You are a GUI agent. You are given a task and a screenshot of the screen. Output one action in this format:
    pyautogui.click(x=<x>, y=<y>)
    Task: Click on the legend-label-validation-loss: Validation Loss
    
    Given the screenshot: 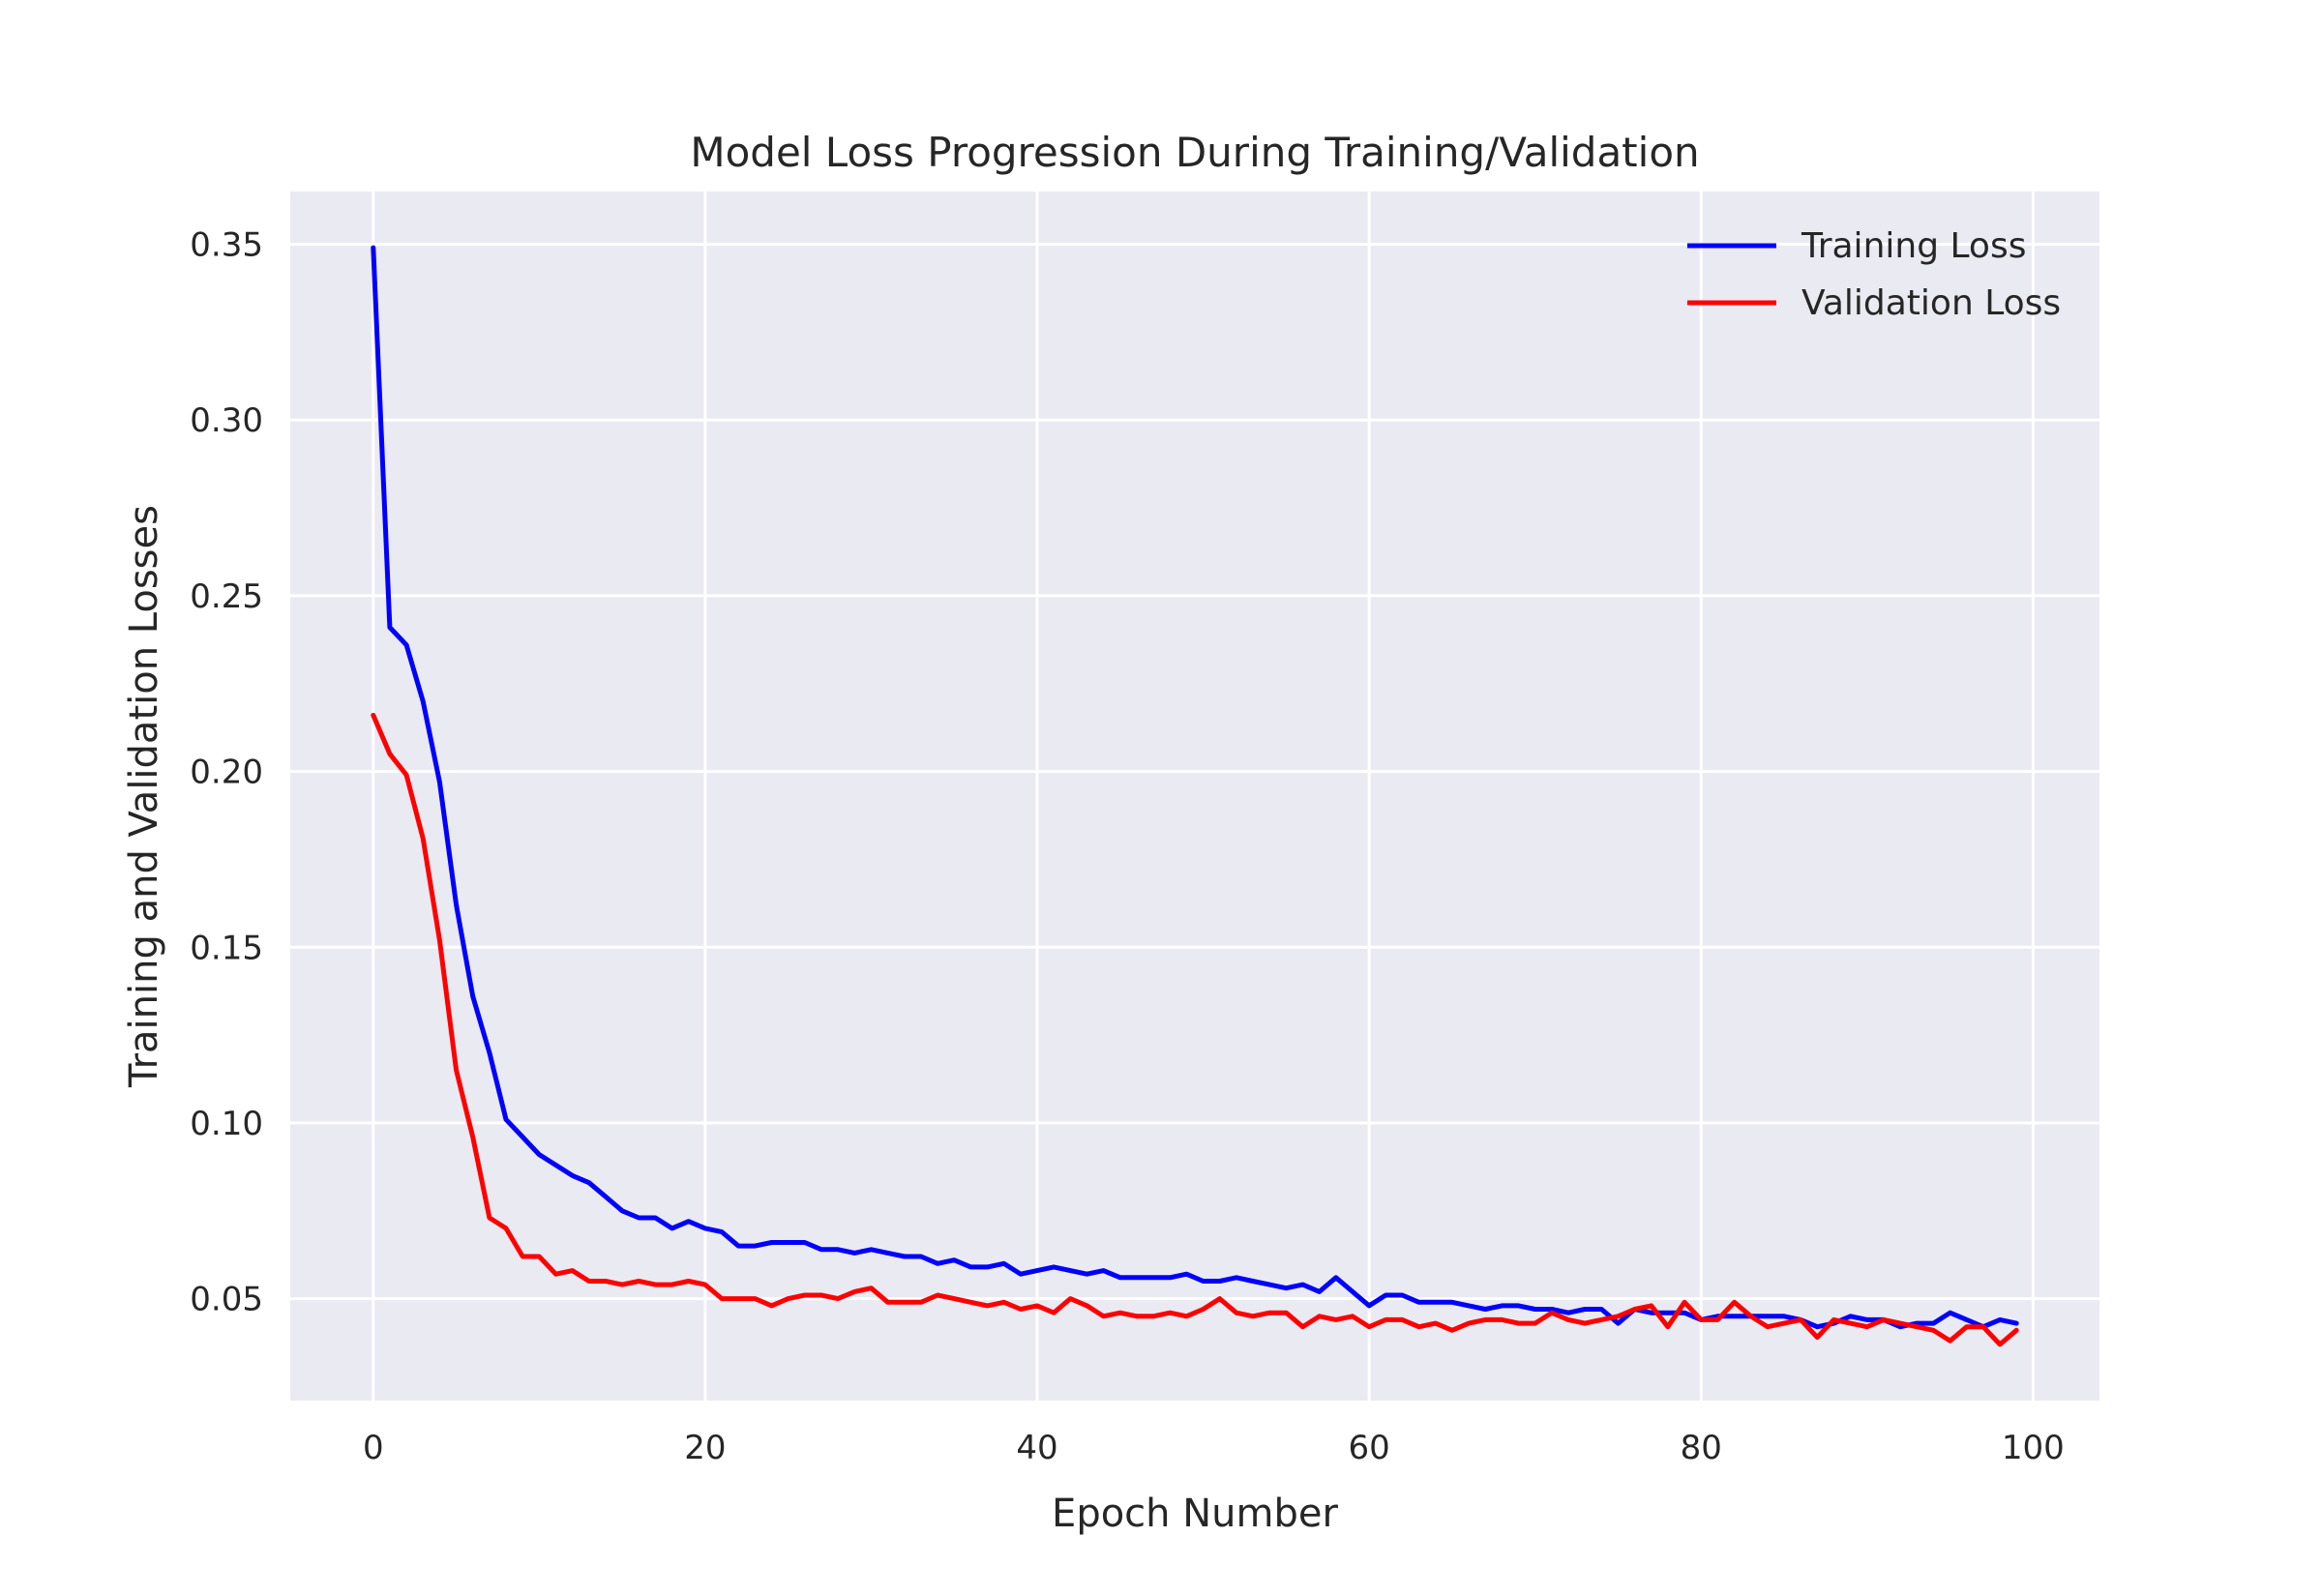 What is the action you would take?
    pyautogui.click(x=1931, y=303)
    